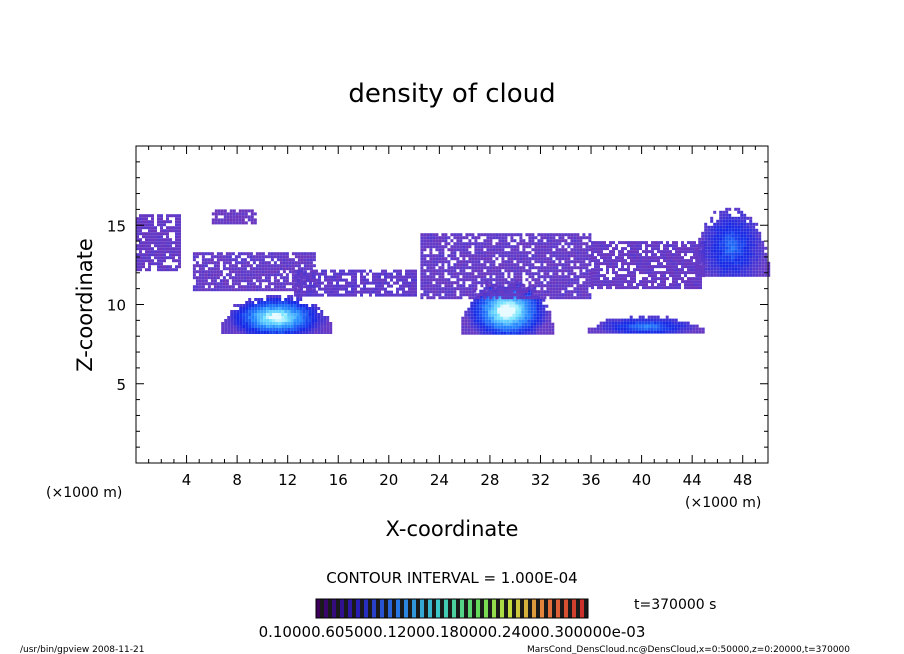 The height and width of the screenshot is (654, 904). What do you see at coordinates (85, 305) in the screenshot?
I see `y-axis-label: Z-coordinate` at bounding box center [85, 305].